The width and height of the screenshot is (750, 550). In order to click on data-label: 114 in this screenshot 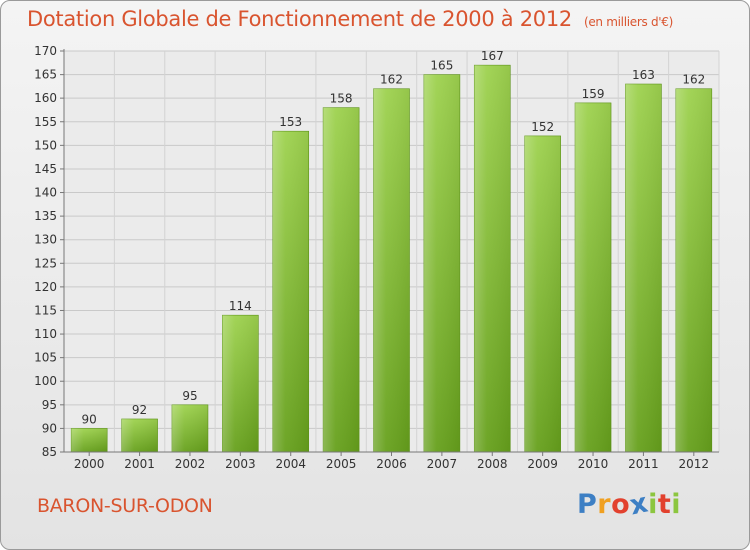, I will do `click(240, 306)`.